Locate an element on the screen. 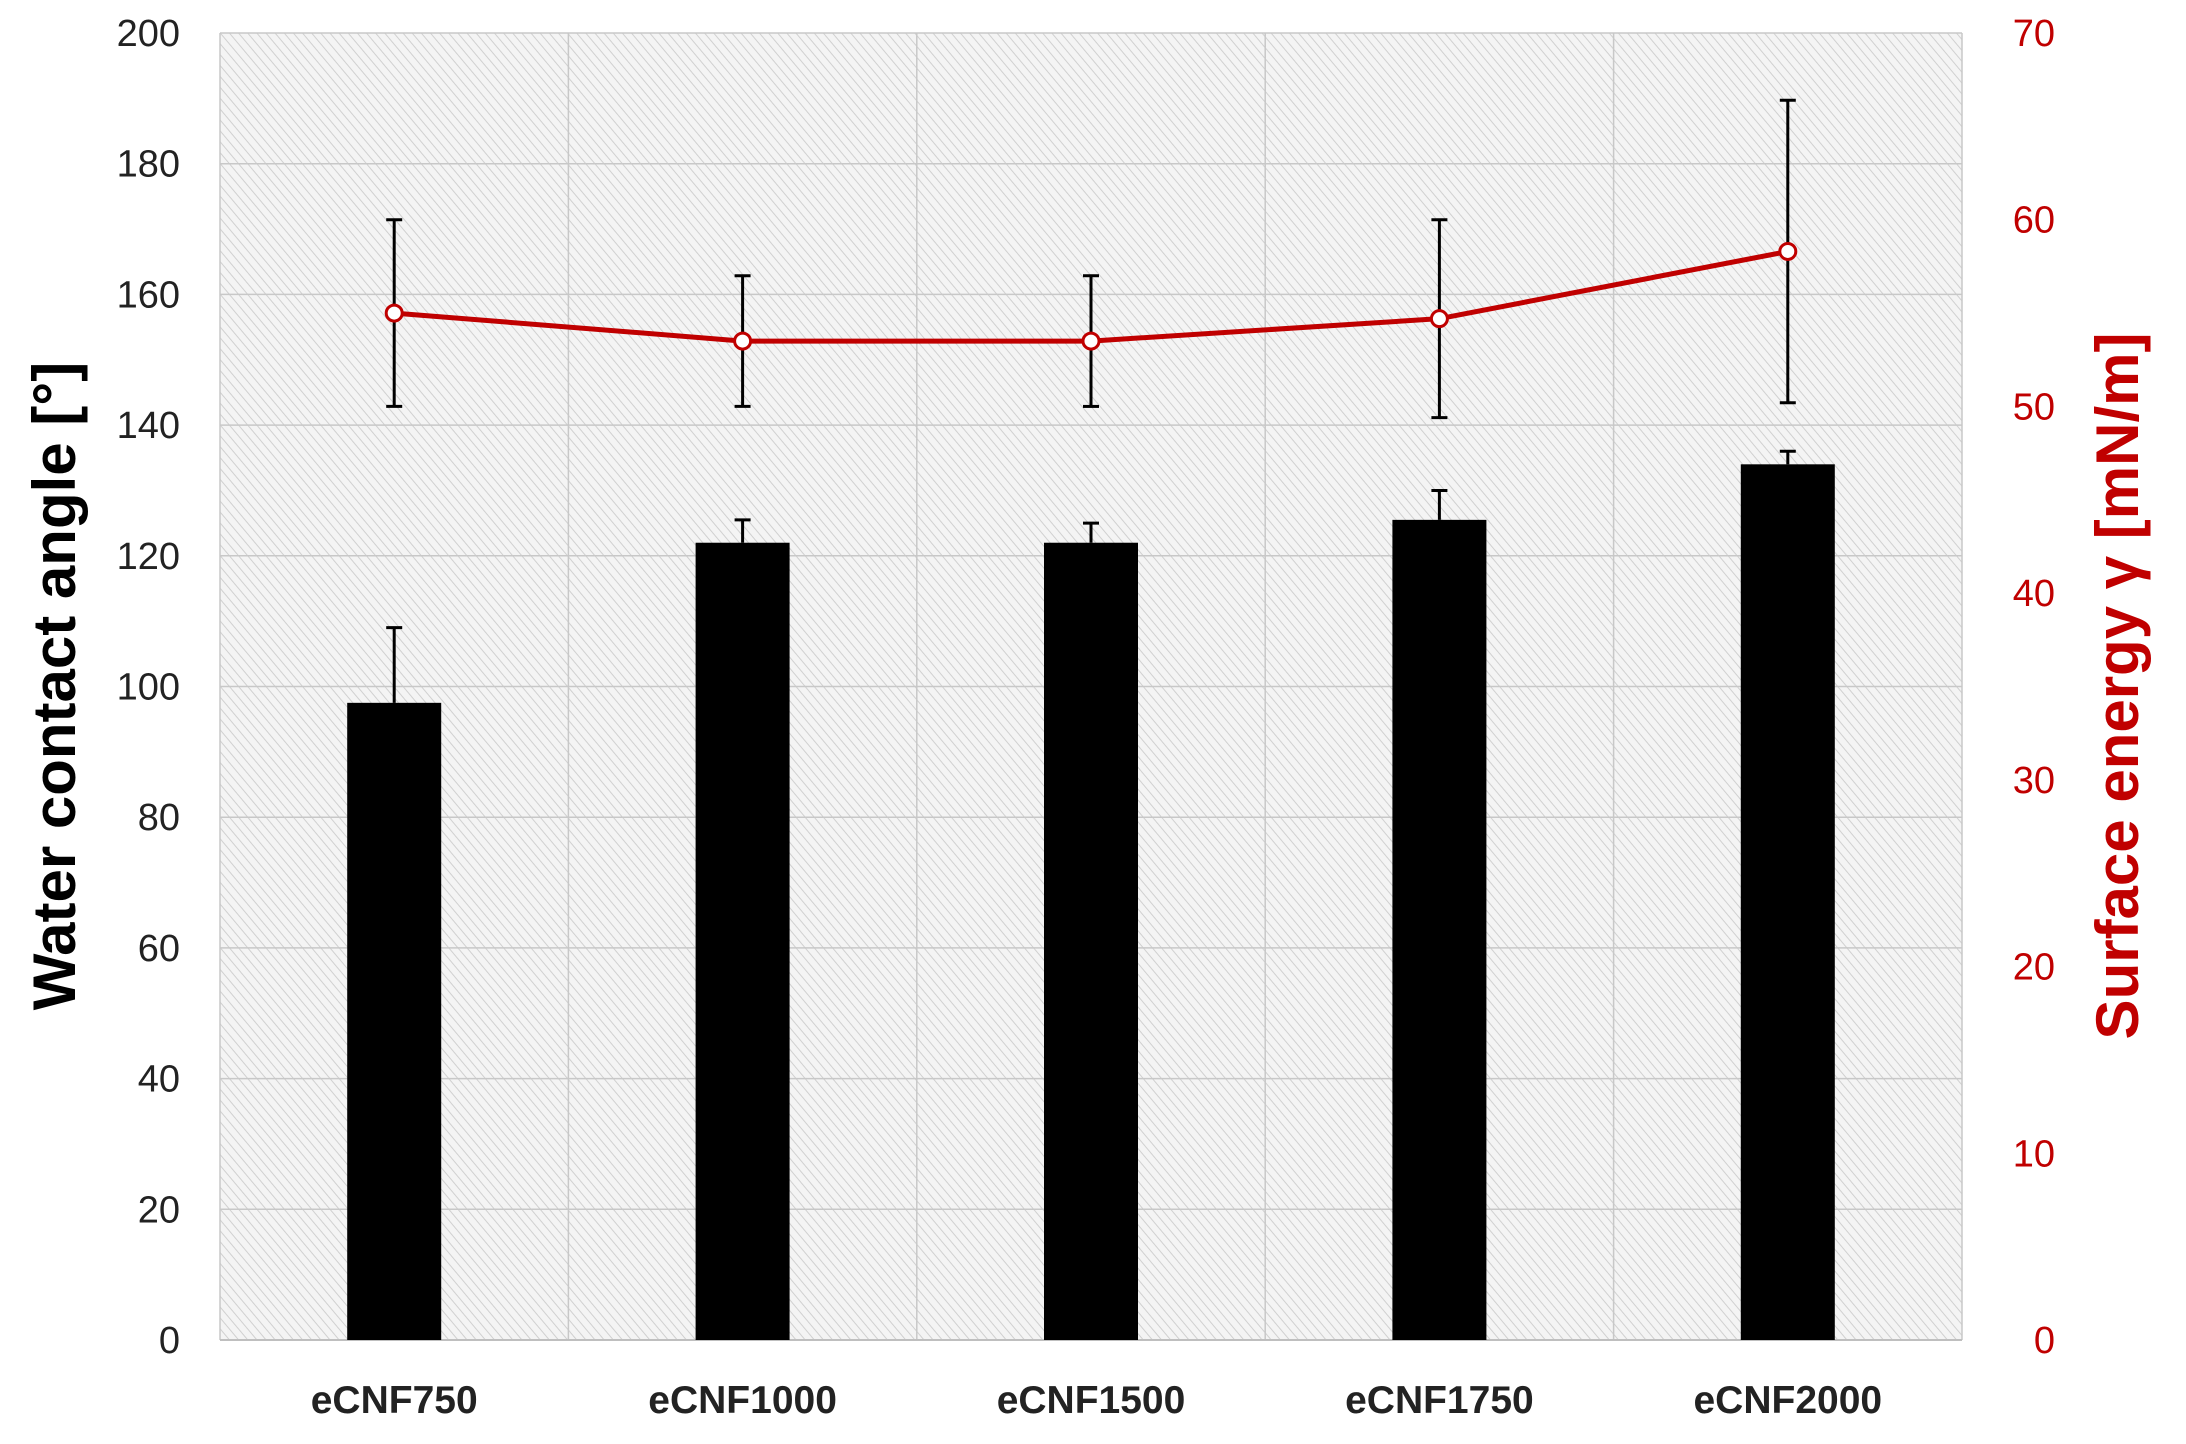 This screenshot has height=1444, width=2186. y-tick-label-left: 180 is located at coordinates (148, 165).